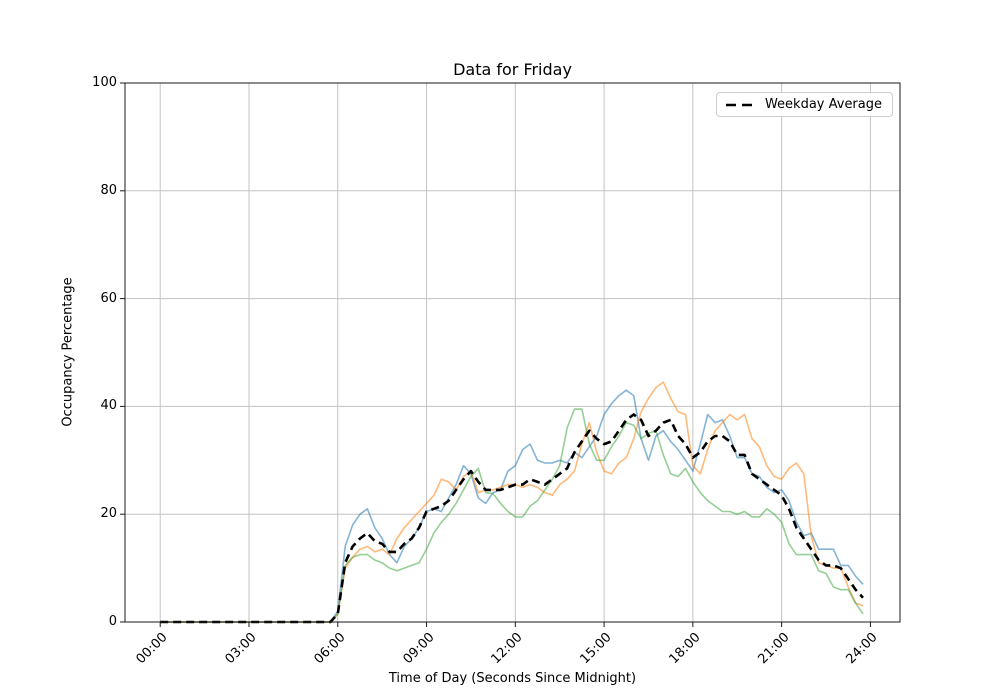  Describe the element at coordinates (823, 104) in the screenshot. I see `legend-label: Weekday Average` at that location.